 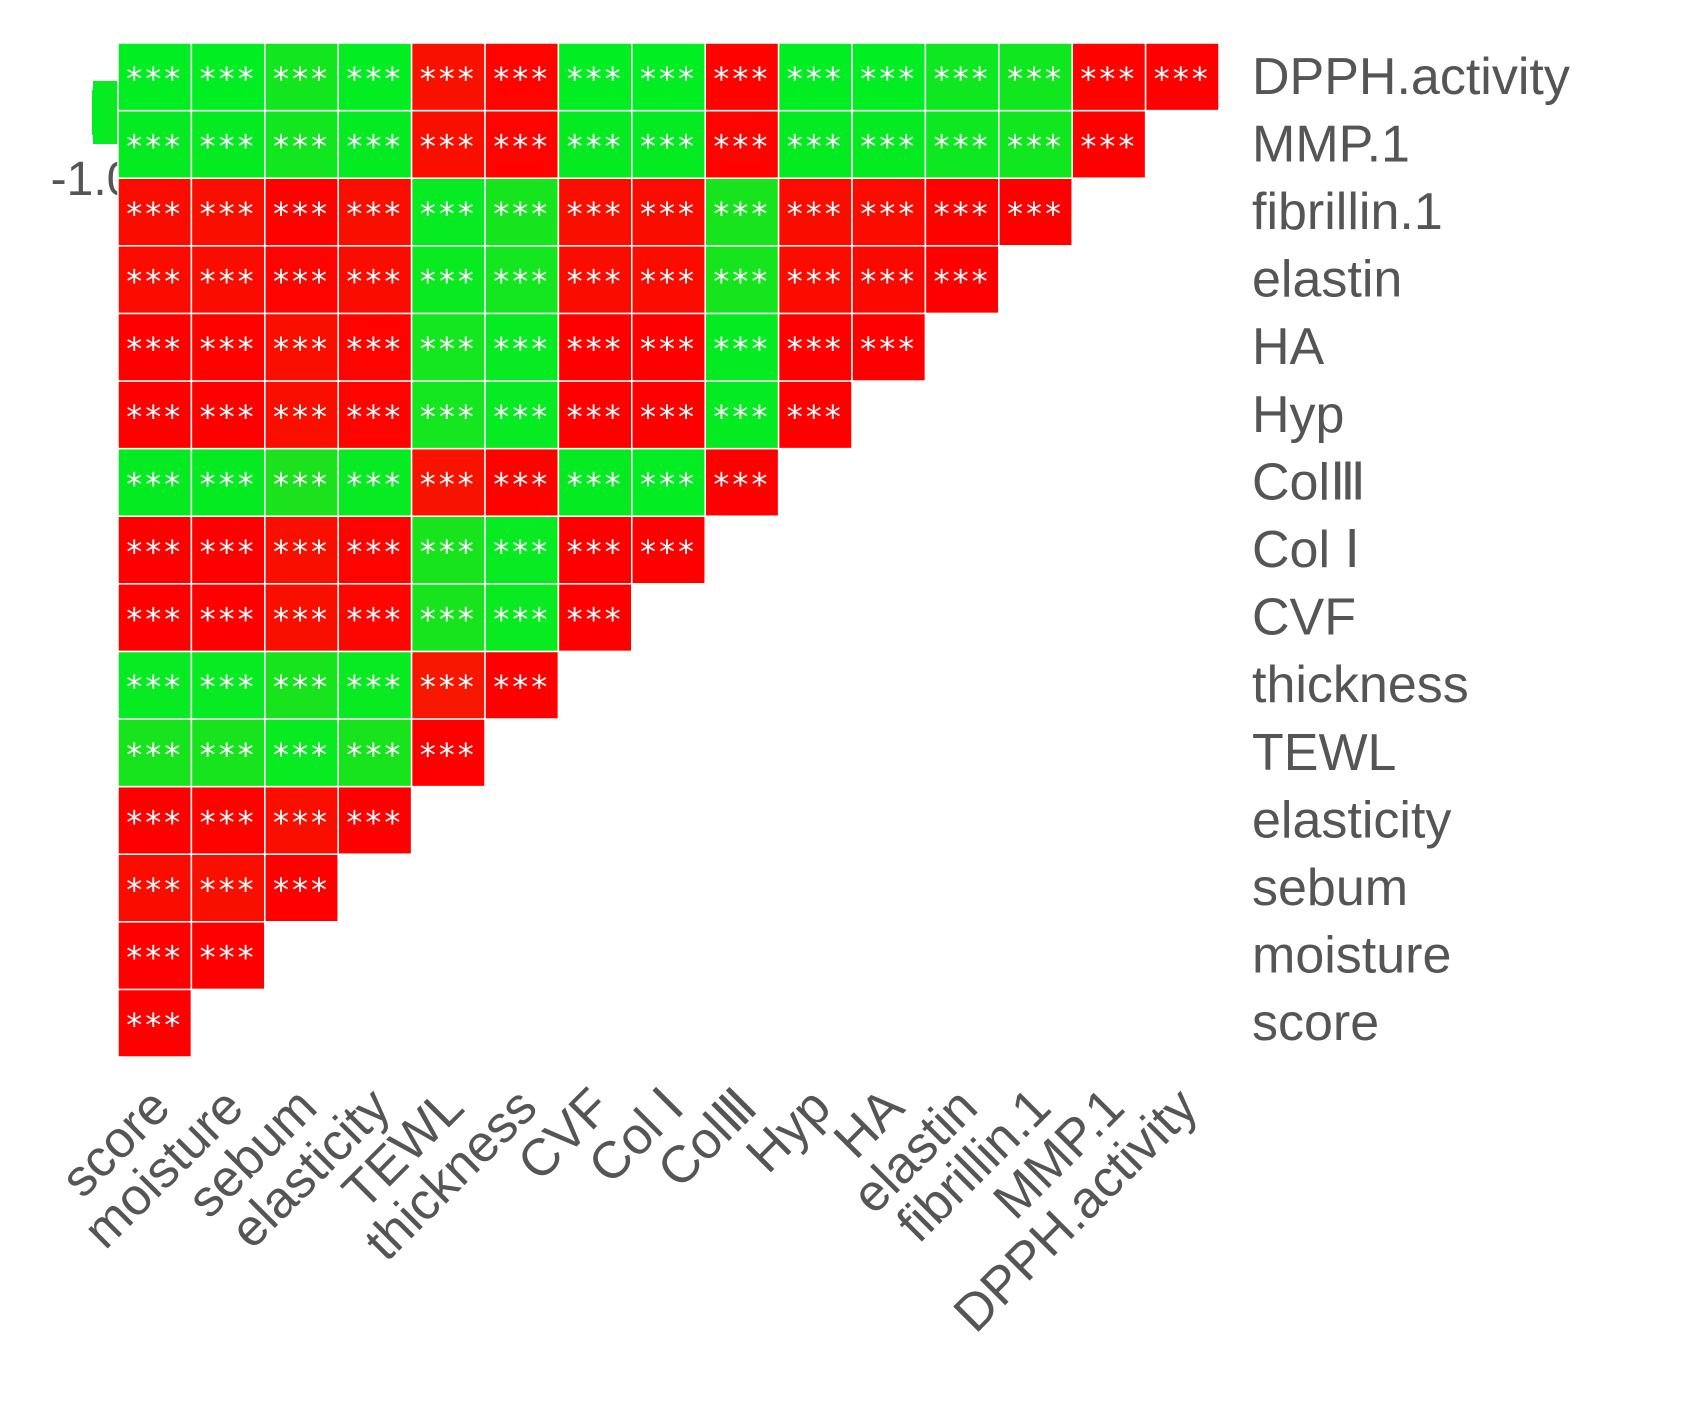 What do you see at coordinates (1288, 347) in the screenshot?
I see `row-label-ha: HA` at bounding box center [1288, 347].